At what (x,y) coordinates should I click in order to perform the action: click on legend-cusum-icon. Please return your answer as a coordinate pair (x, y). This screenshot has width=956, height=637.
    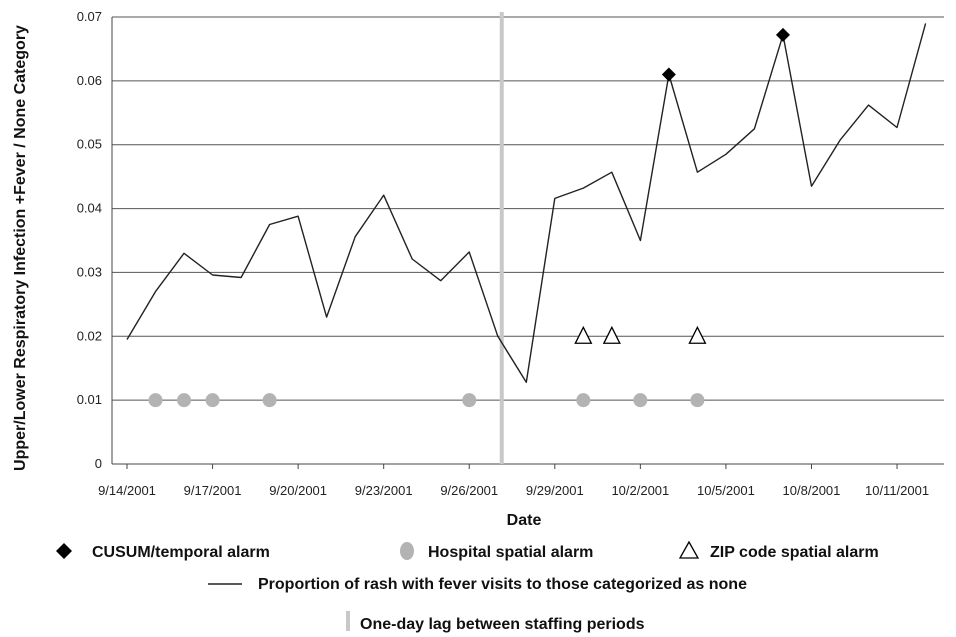
    Looking at the image, I should click on (64, 551).